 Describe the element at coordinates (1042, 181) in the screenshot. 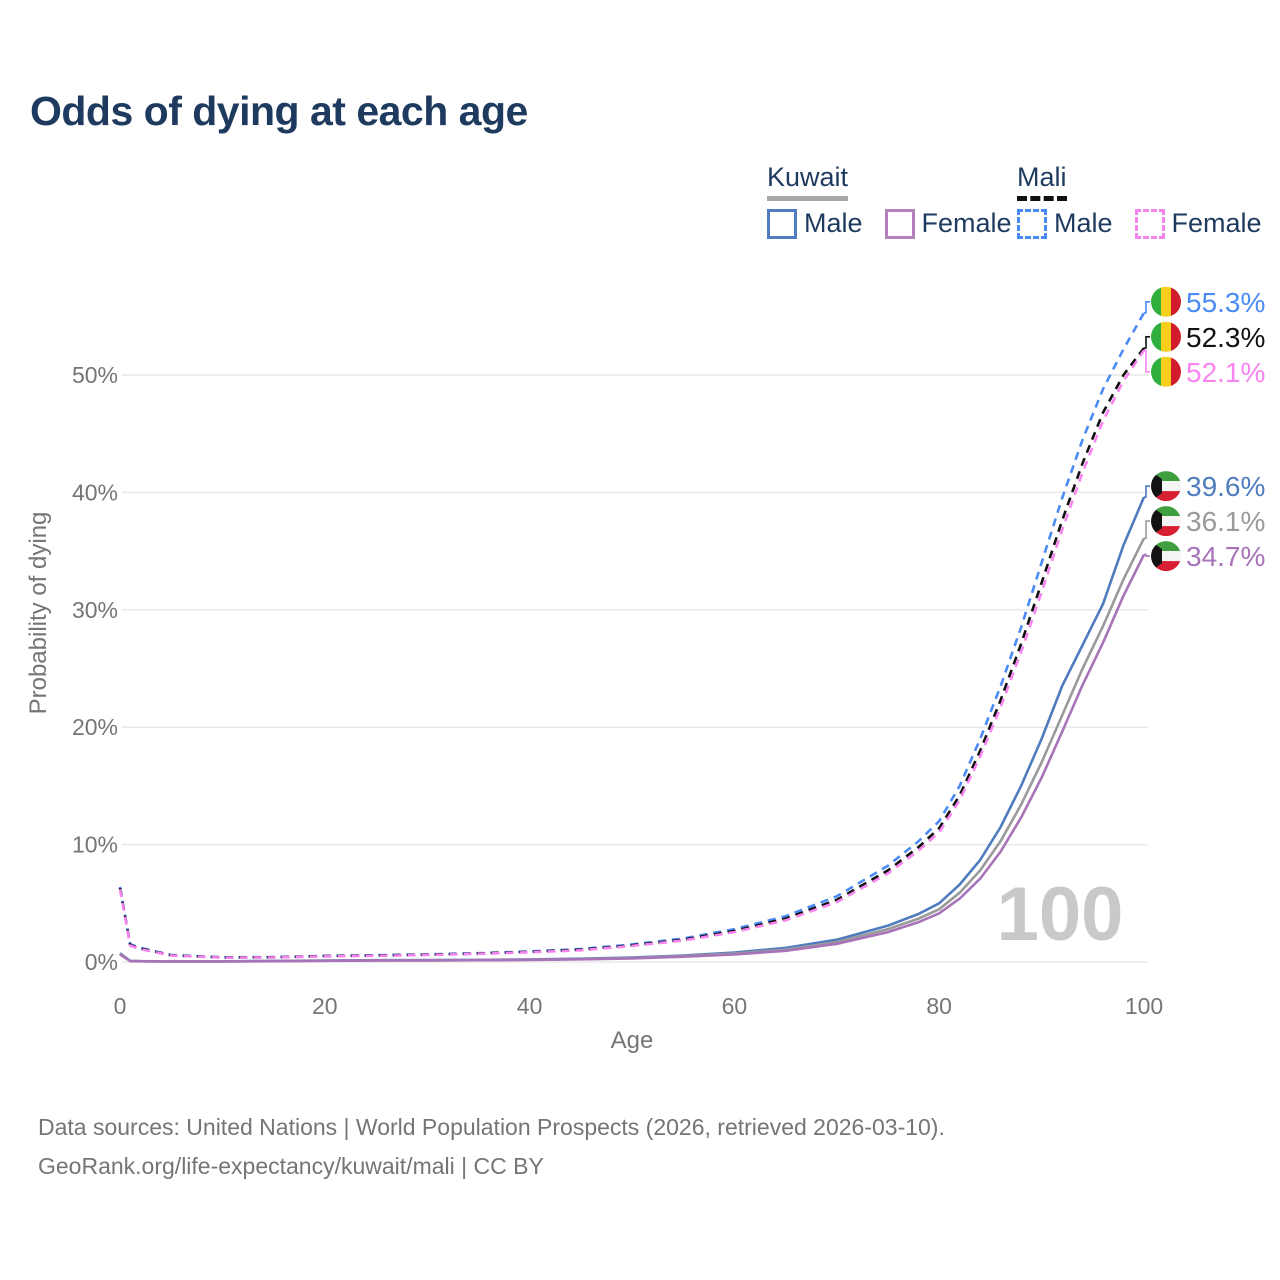

I see `legend-country-mali: Mali` at that location.